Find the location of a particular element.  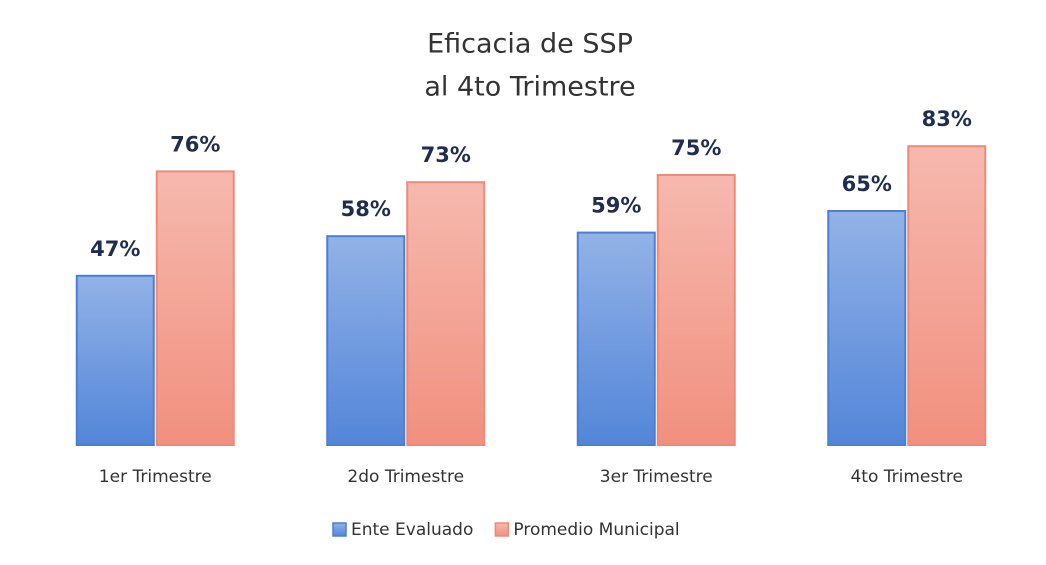

value-label: 75% is located at coordinates (696, 148).